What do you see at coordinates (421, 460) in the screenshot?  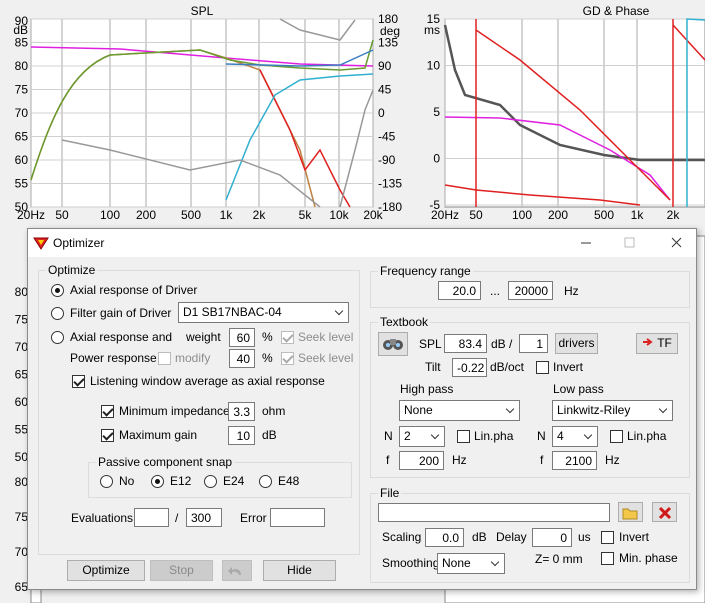 I see `hp-f-input: 200` at bounding box center [421, 460].